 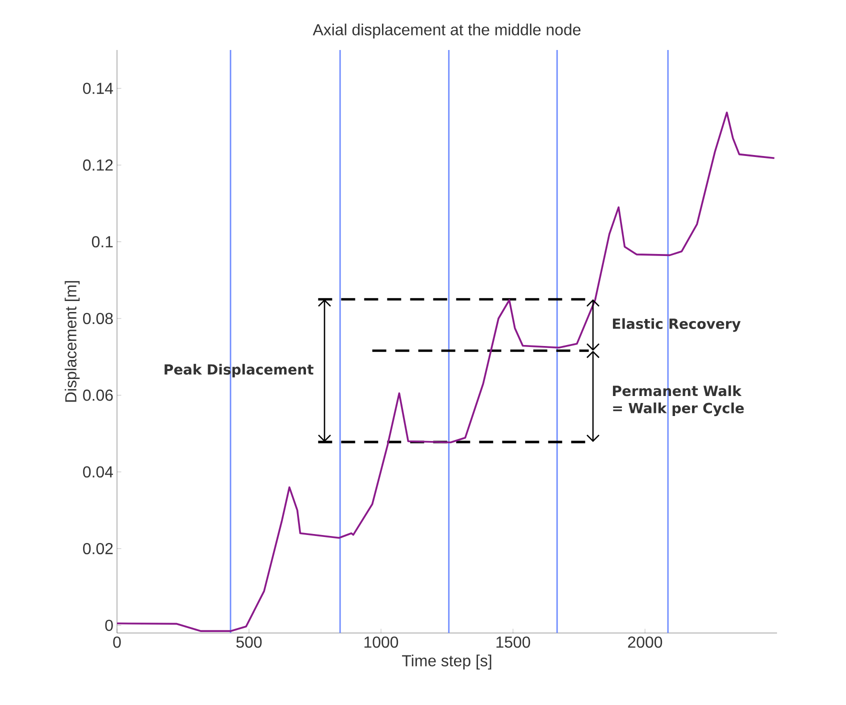 I want to click on annotation: = Walk per Cycle, so click(x=678, y=409).